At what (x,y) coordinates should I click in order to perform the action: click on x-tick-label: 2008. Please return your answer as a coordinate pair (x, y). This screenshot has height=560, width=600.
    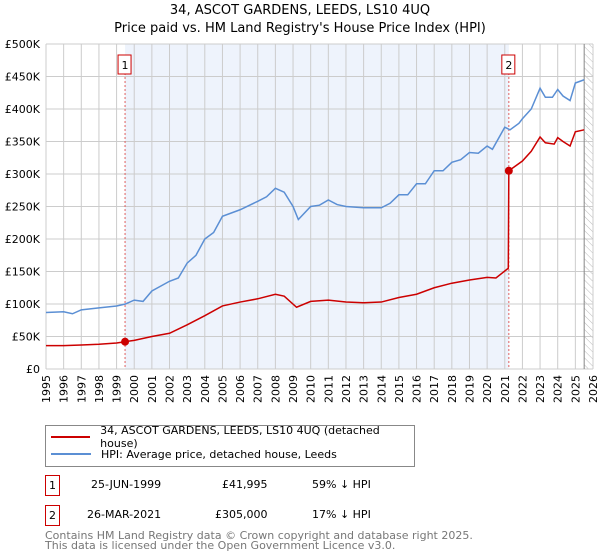
    Looking at the image, I should click on (275, 389).